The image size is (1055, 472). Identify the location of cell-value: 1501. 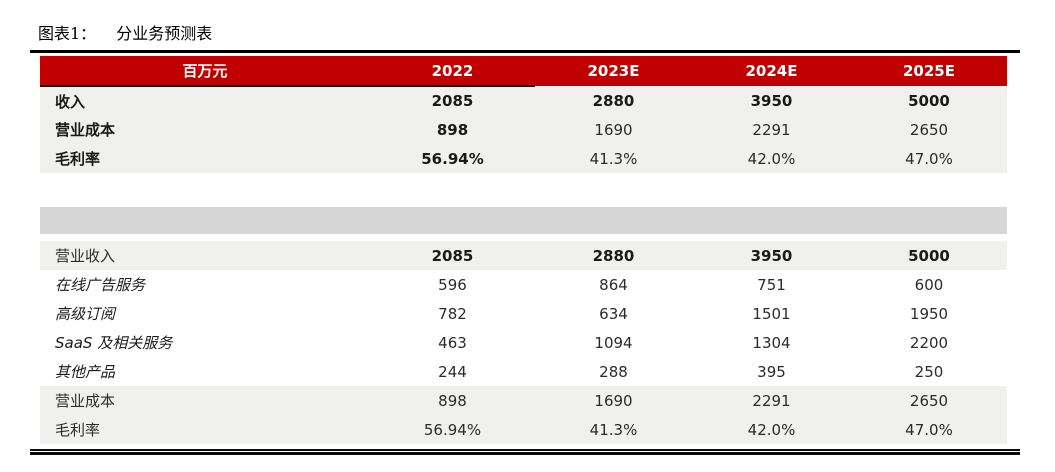
(771, 313).